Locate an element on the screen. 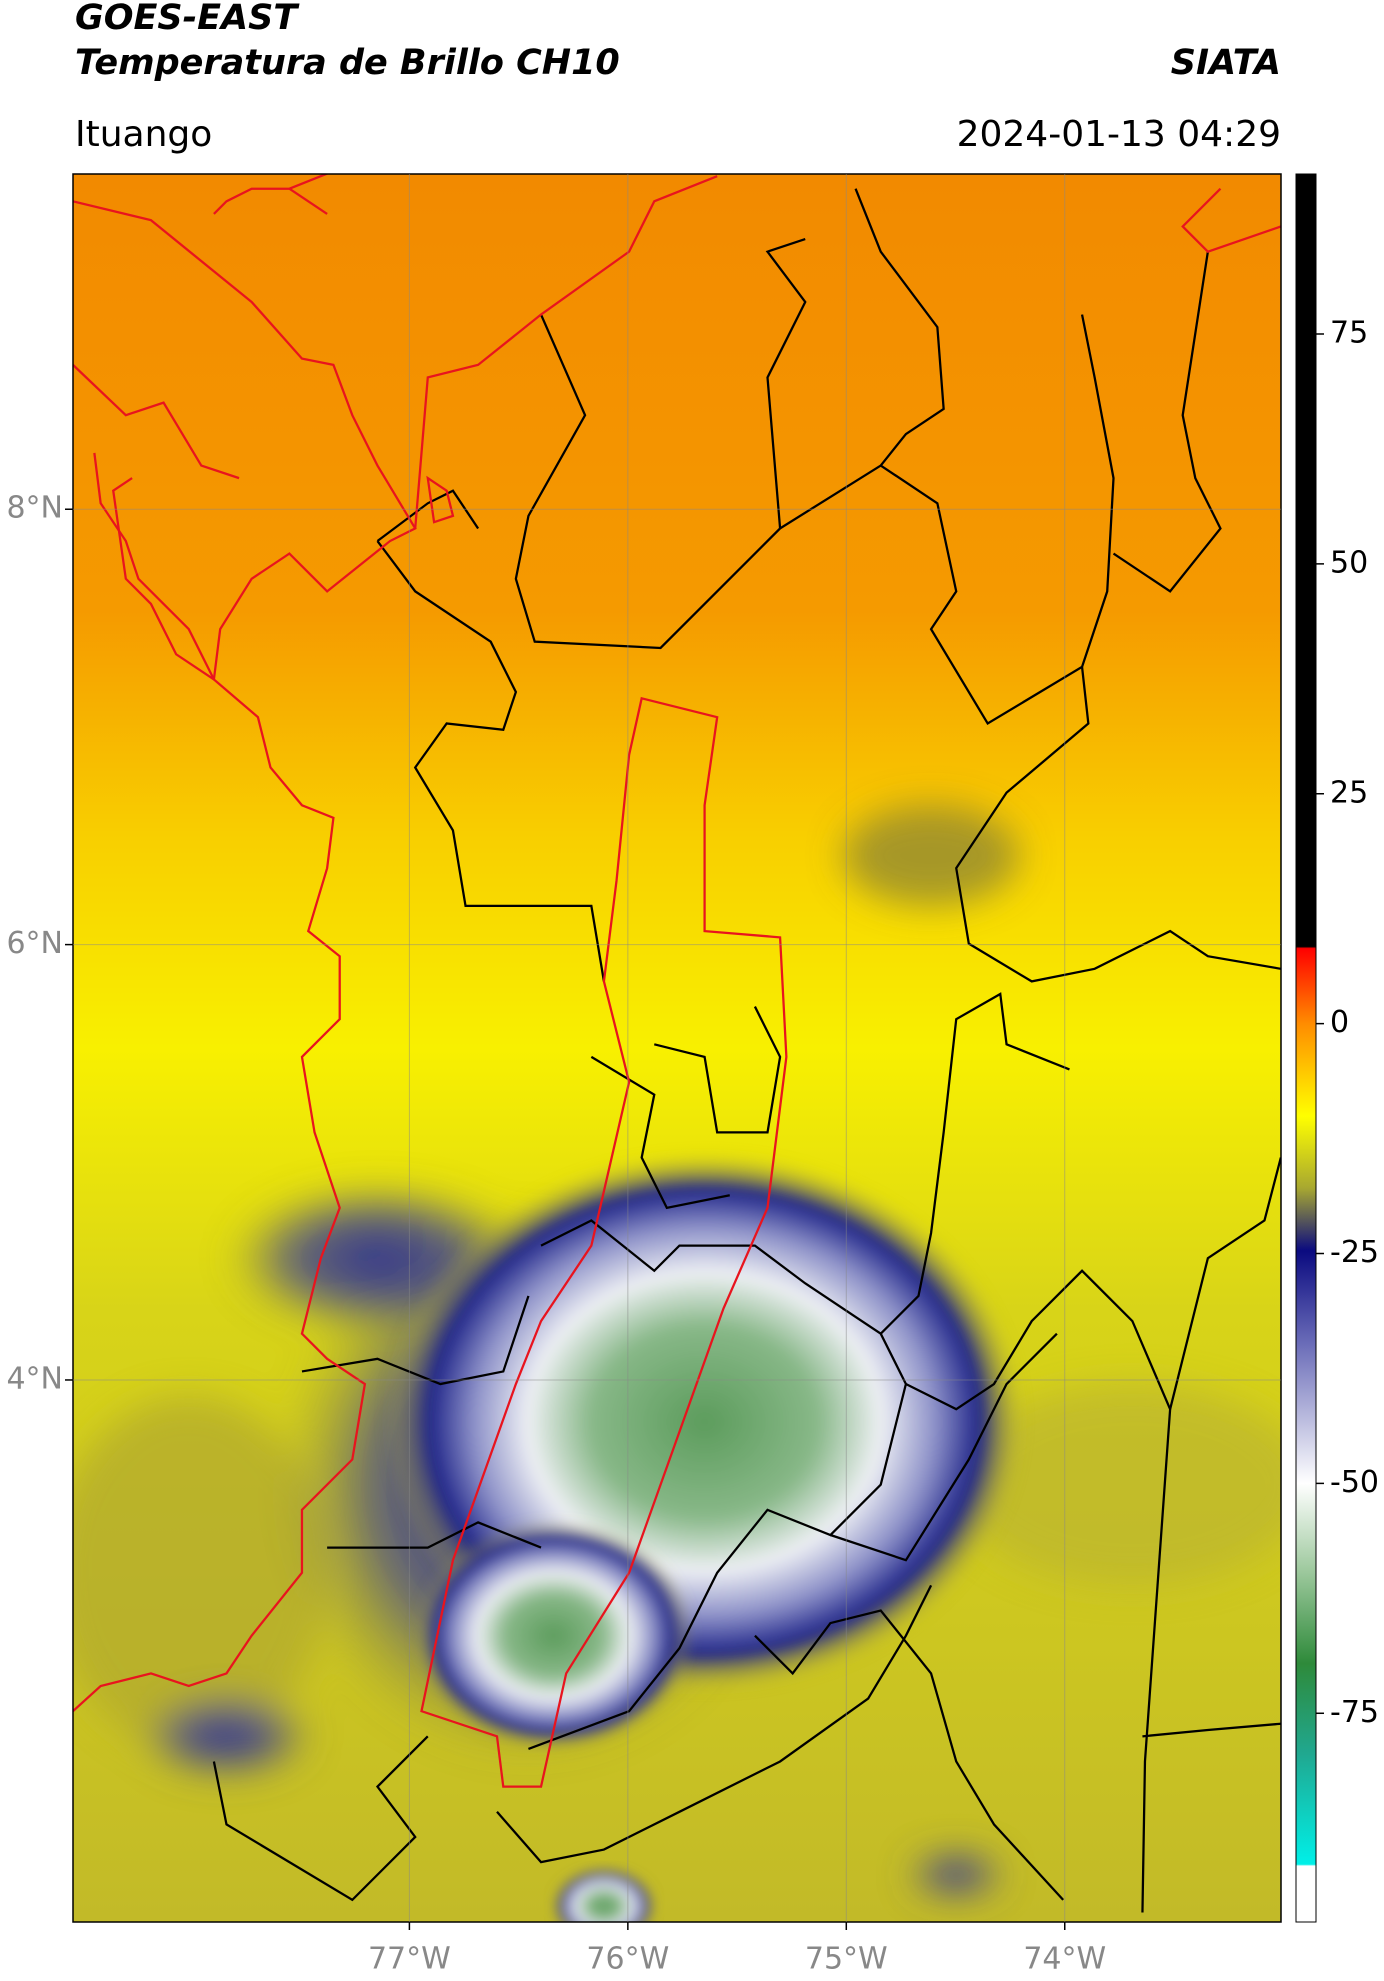 Image resolution: width=1384 pixels, height=1981 pixels. title: GOES-EAST is located at coordinates (187, 19).